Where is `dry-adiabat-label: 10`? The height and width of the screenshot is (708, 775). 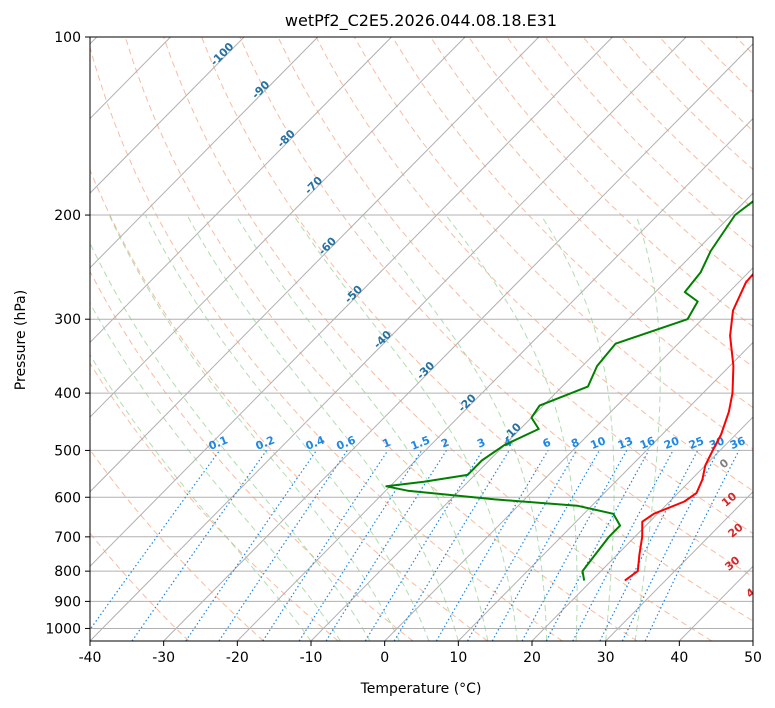
dry-adiabat-label: 10 is located at coordinates (729, 499).